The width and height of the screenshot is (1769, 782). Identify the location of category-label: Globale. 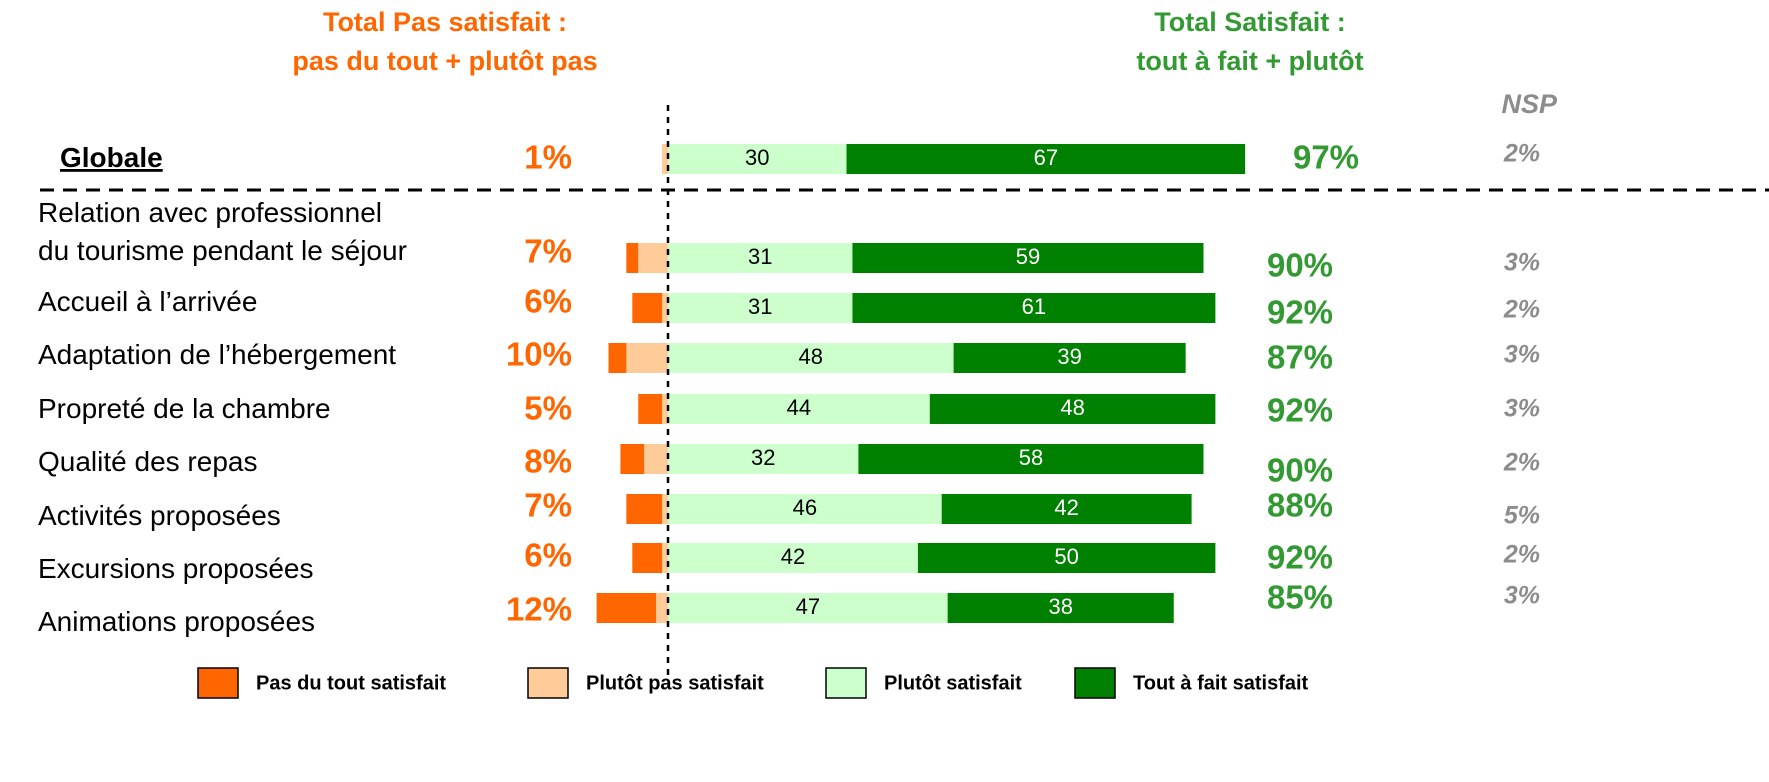
(111, 157).